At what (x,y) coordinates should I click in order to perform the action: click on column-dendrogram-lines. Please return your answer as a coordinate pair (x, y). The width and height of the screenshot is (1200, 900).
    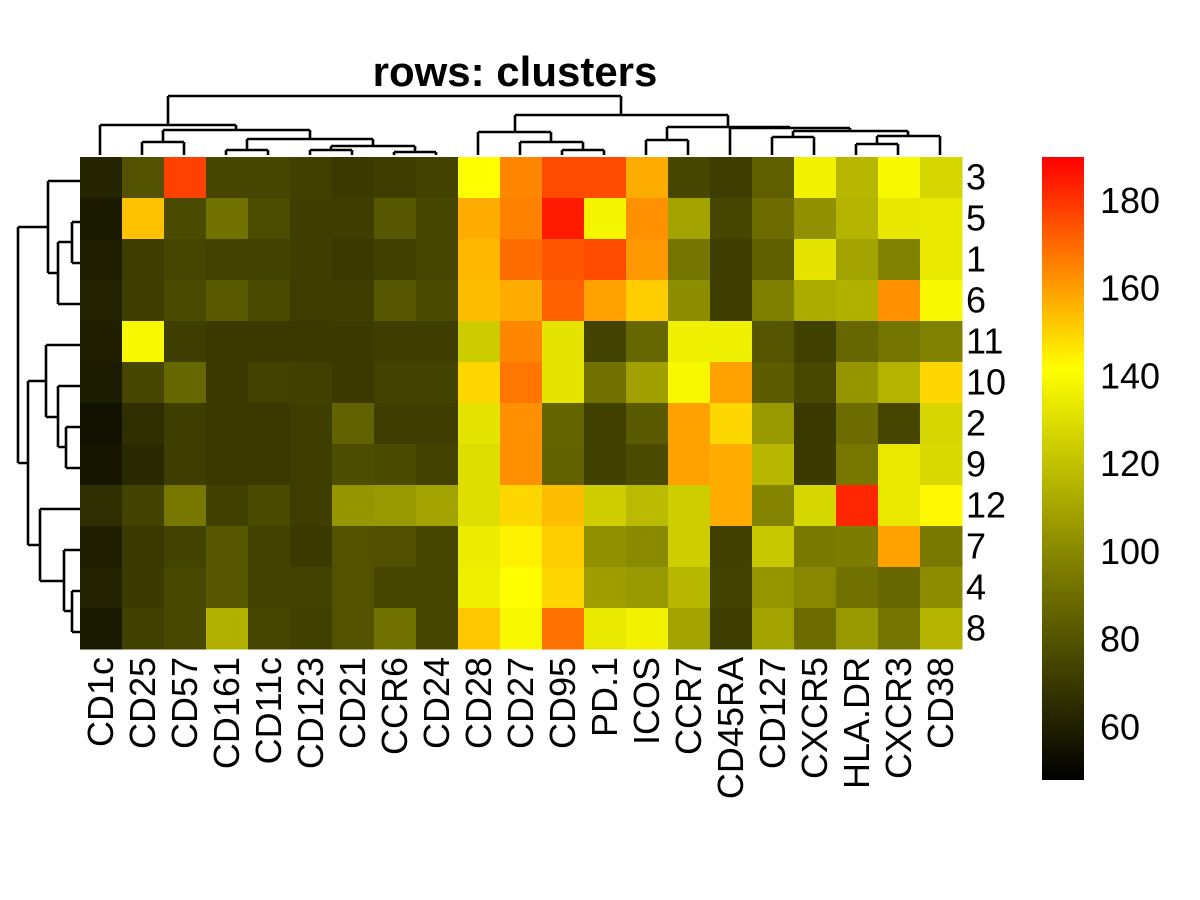
    Looking at the image, I should click on (520, 124).